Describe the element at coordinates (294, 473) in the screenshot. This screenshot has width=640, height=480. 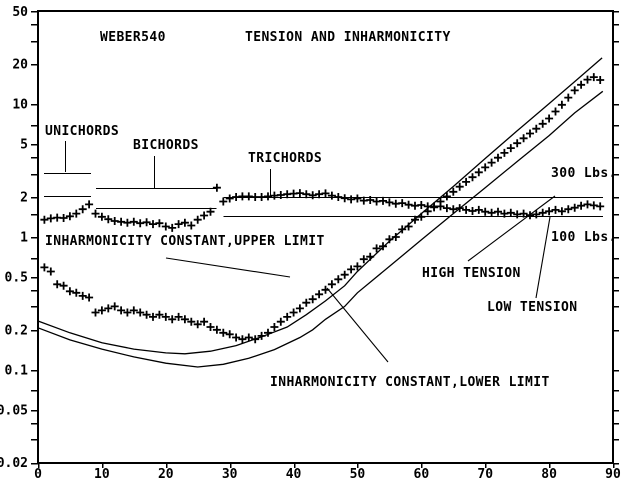
I see `x-tick-label: 40` at that location.